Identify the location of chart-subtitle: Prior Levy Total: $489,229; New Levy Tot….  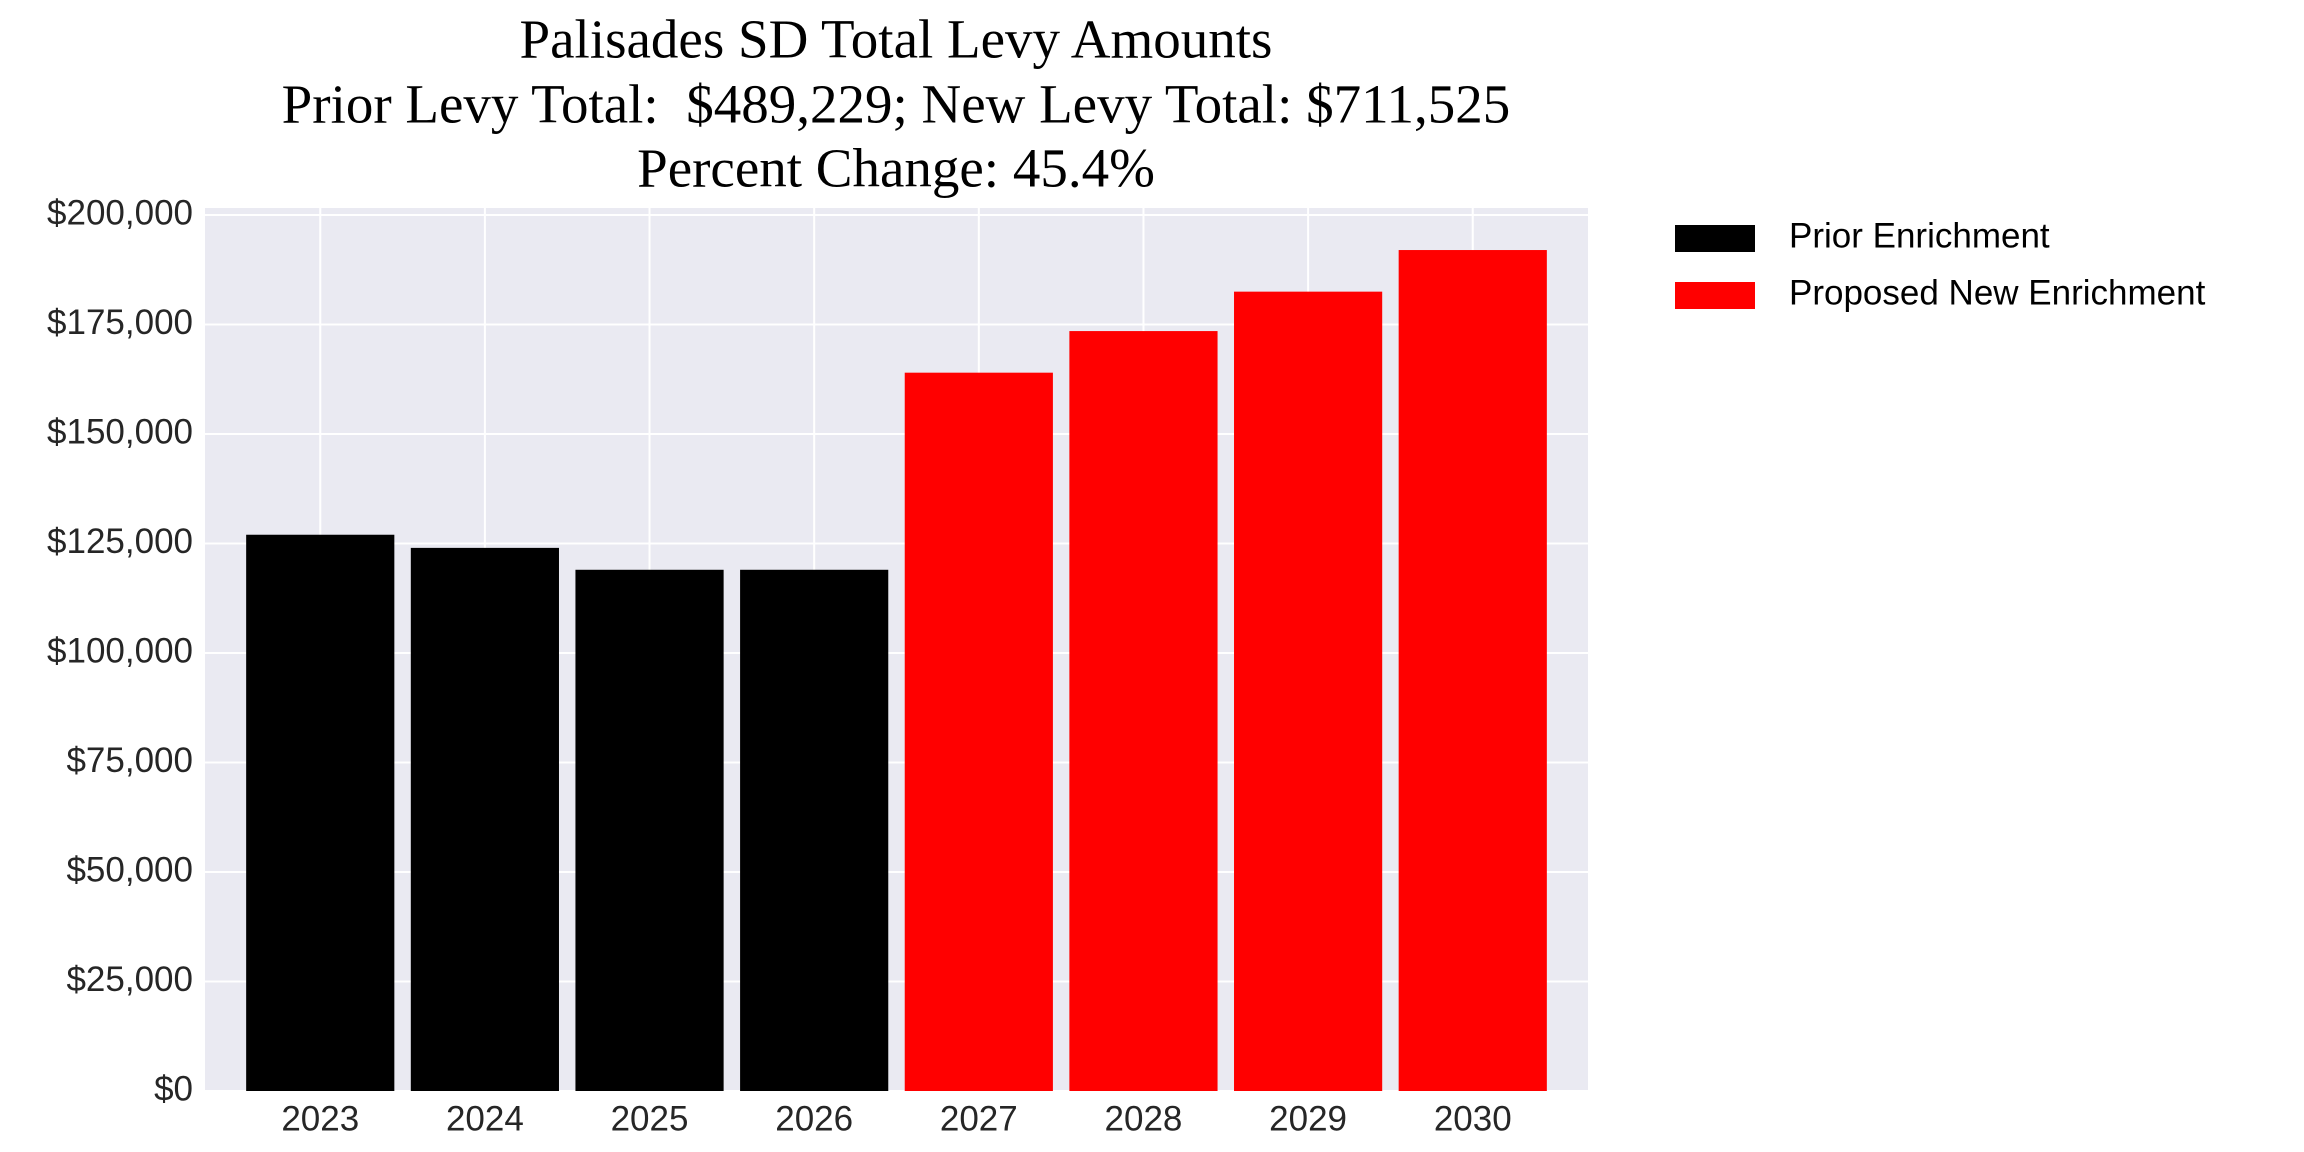
(896, 104).